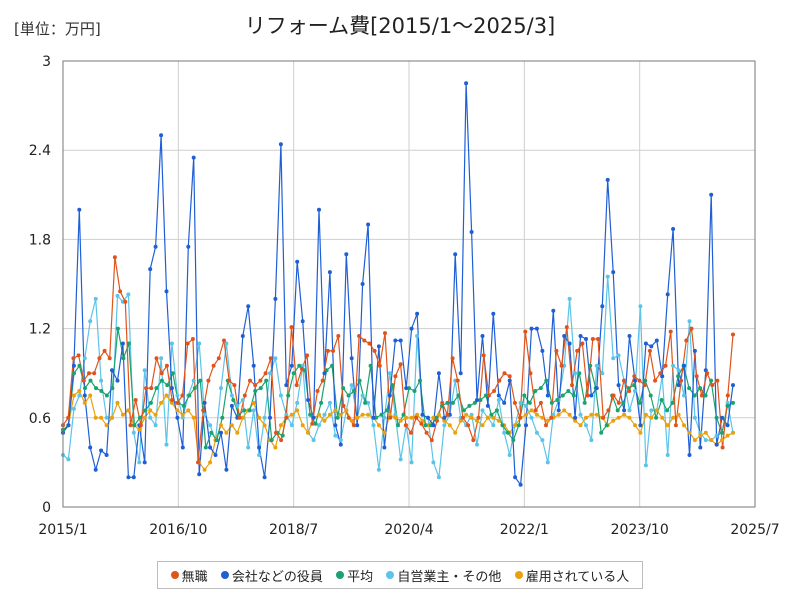  I want to click on x-tick-label: 2016/10, so click(178, 530).